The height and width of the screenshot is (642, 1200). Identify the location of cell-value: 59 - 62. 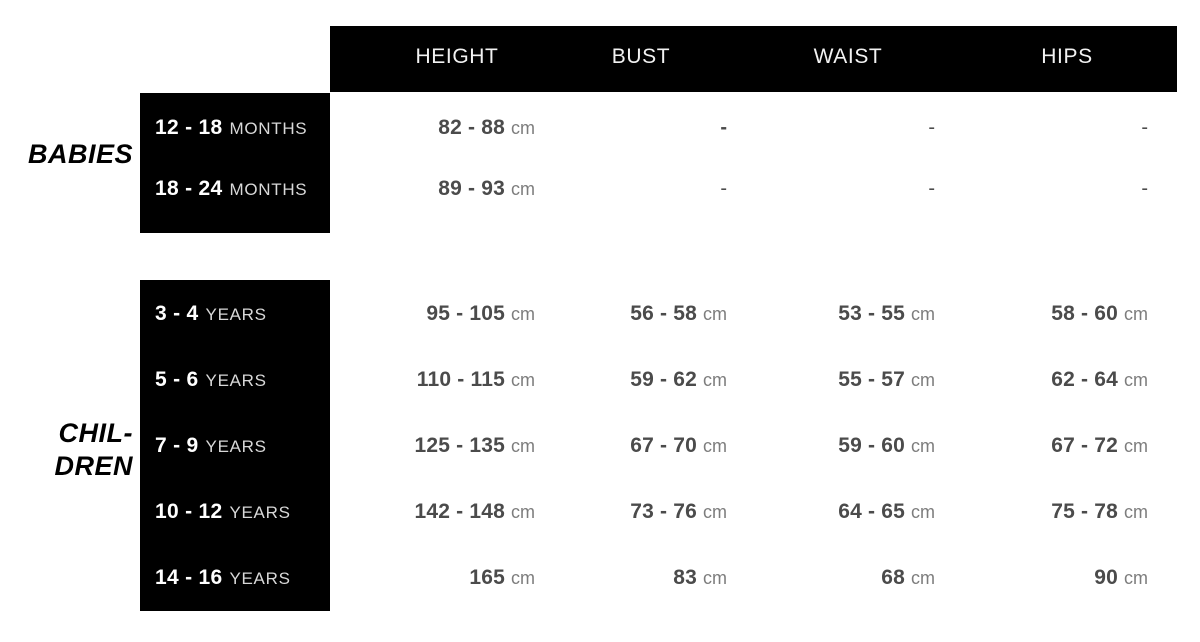
(663, 379).